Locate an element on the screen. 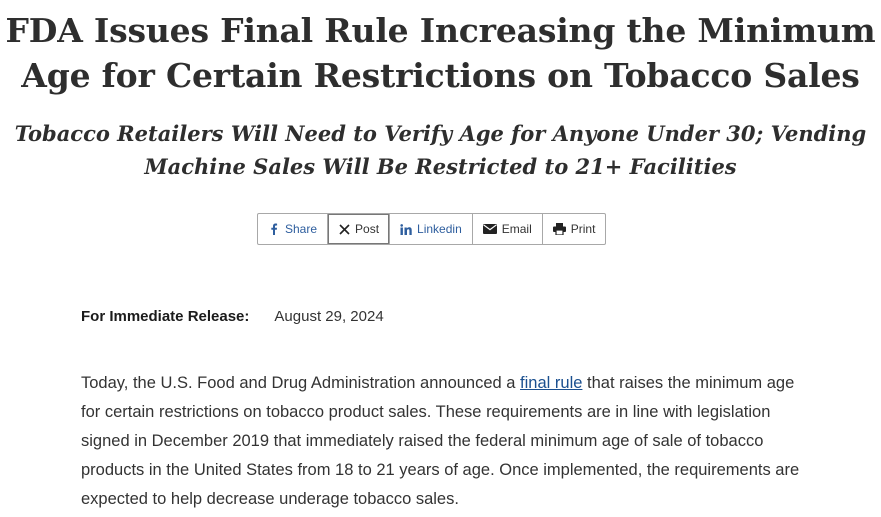  print-label: Print is located at coordinates (583, 229).